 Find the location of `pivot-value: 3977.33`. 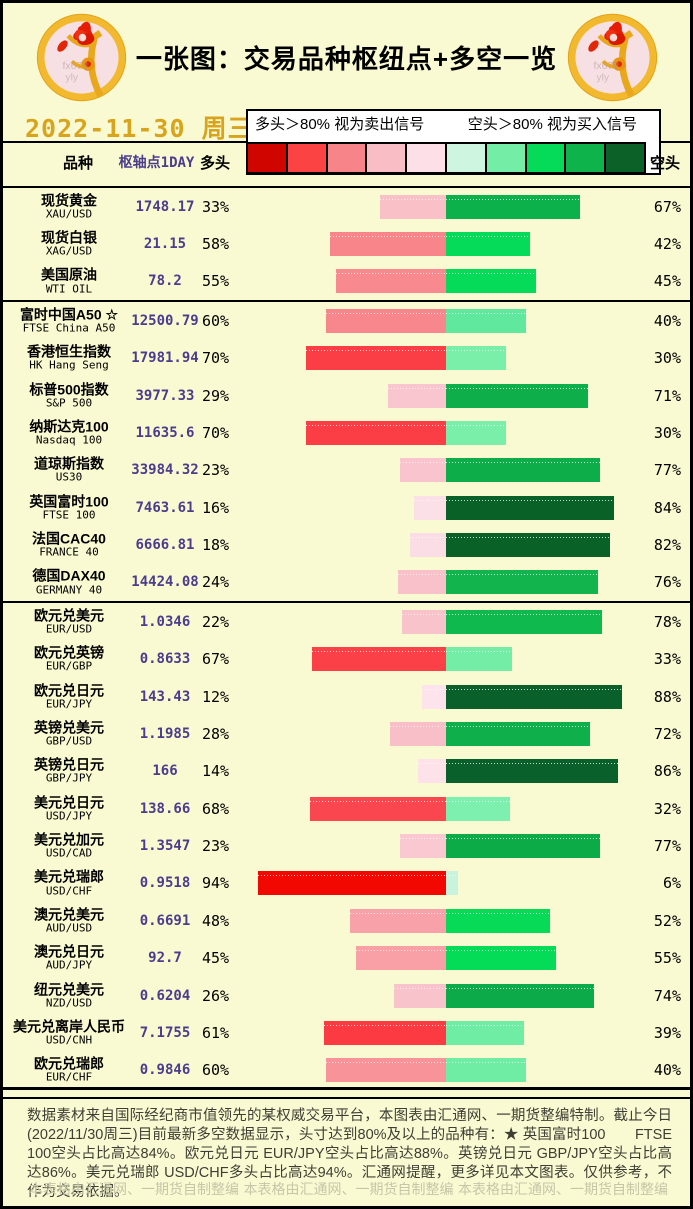

pivot-value: 3977.33 is located at coordinates (165, 395).